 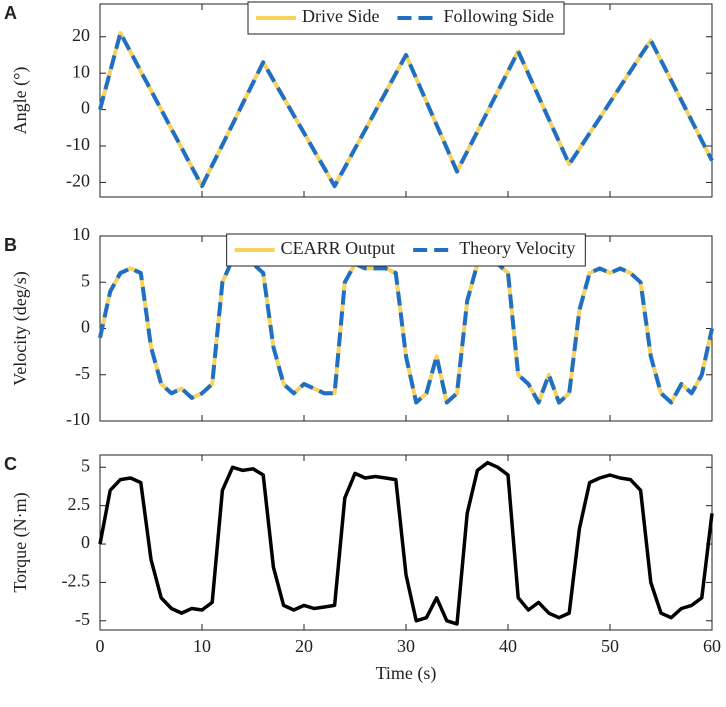 What do you see at coordinates (76, 581) in the screenshot?
I see `y-tick-label: -2.5` at bounding box center [76, 581].